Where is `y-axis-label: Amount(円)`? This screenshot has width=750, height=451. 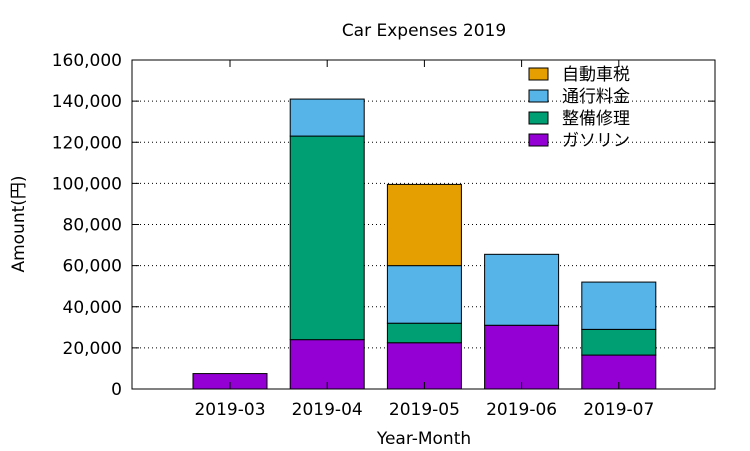 y-axis-label: Amount(円) is located at coordinates (19, 223).